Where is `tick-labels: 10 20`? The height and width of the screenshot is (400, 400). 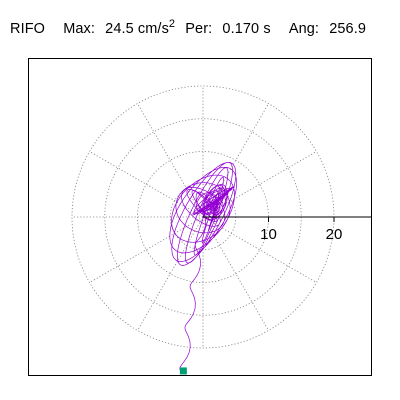
tick-labels: 10 20 is located at coordinates (301, 234).